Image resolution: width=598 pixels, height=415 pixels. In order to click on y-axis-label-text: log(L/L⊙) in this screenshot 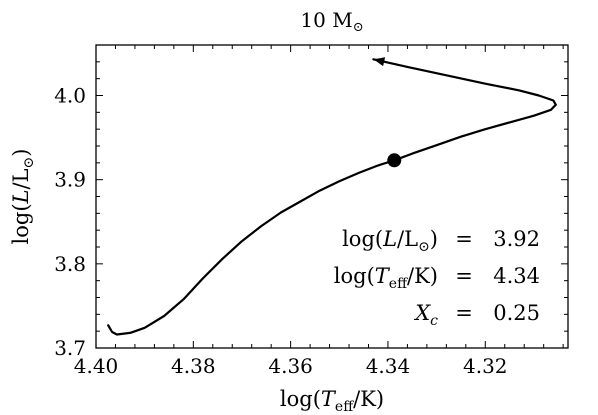, I will do `click(23, 197)`.